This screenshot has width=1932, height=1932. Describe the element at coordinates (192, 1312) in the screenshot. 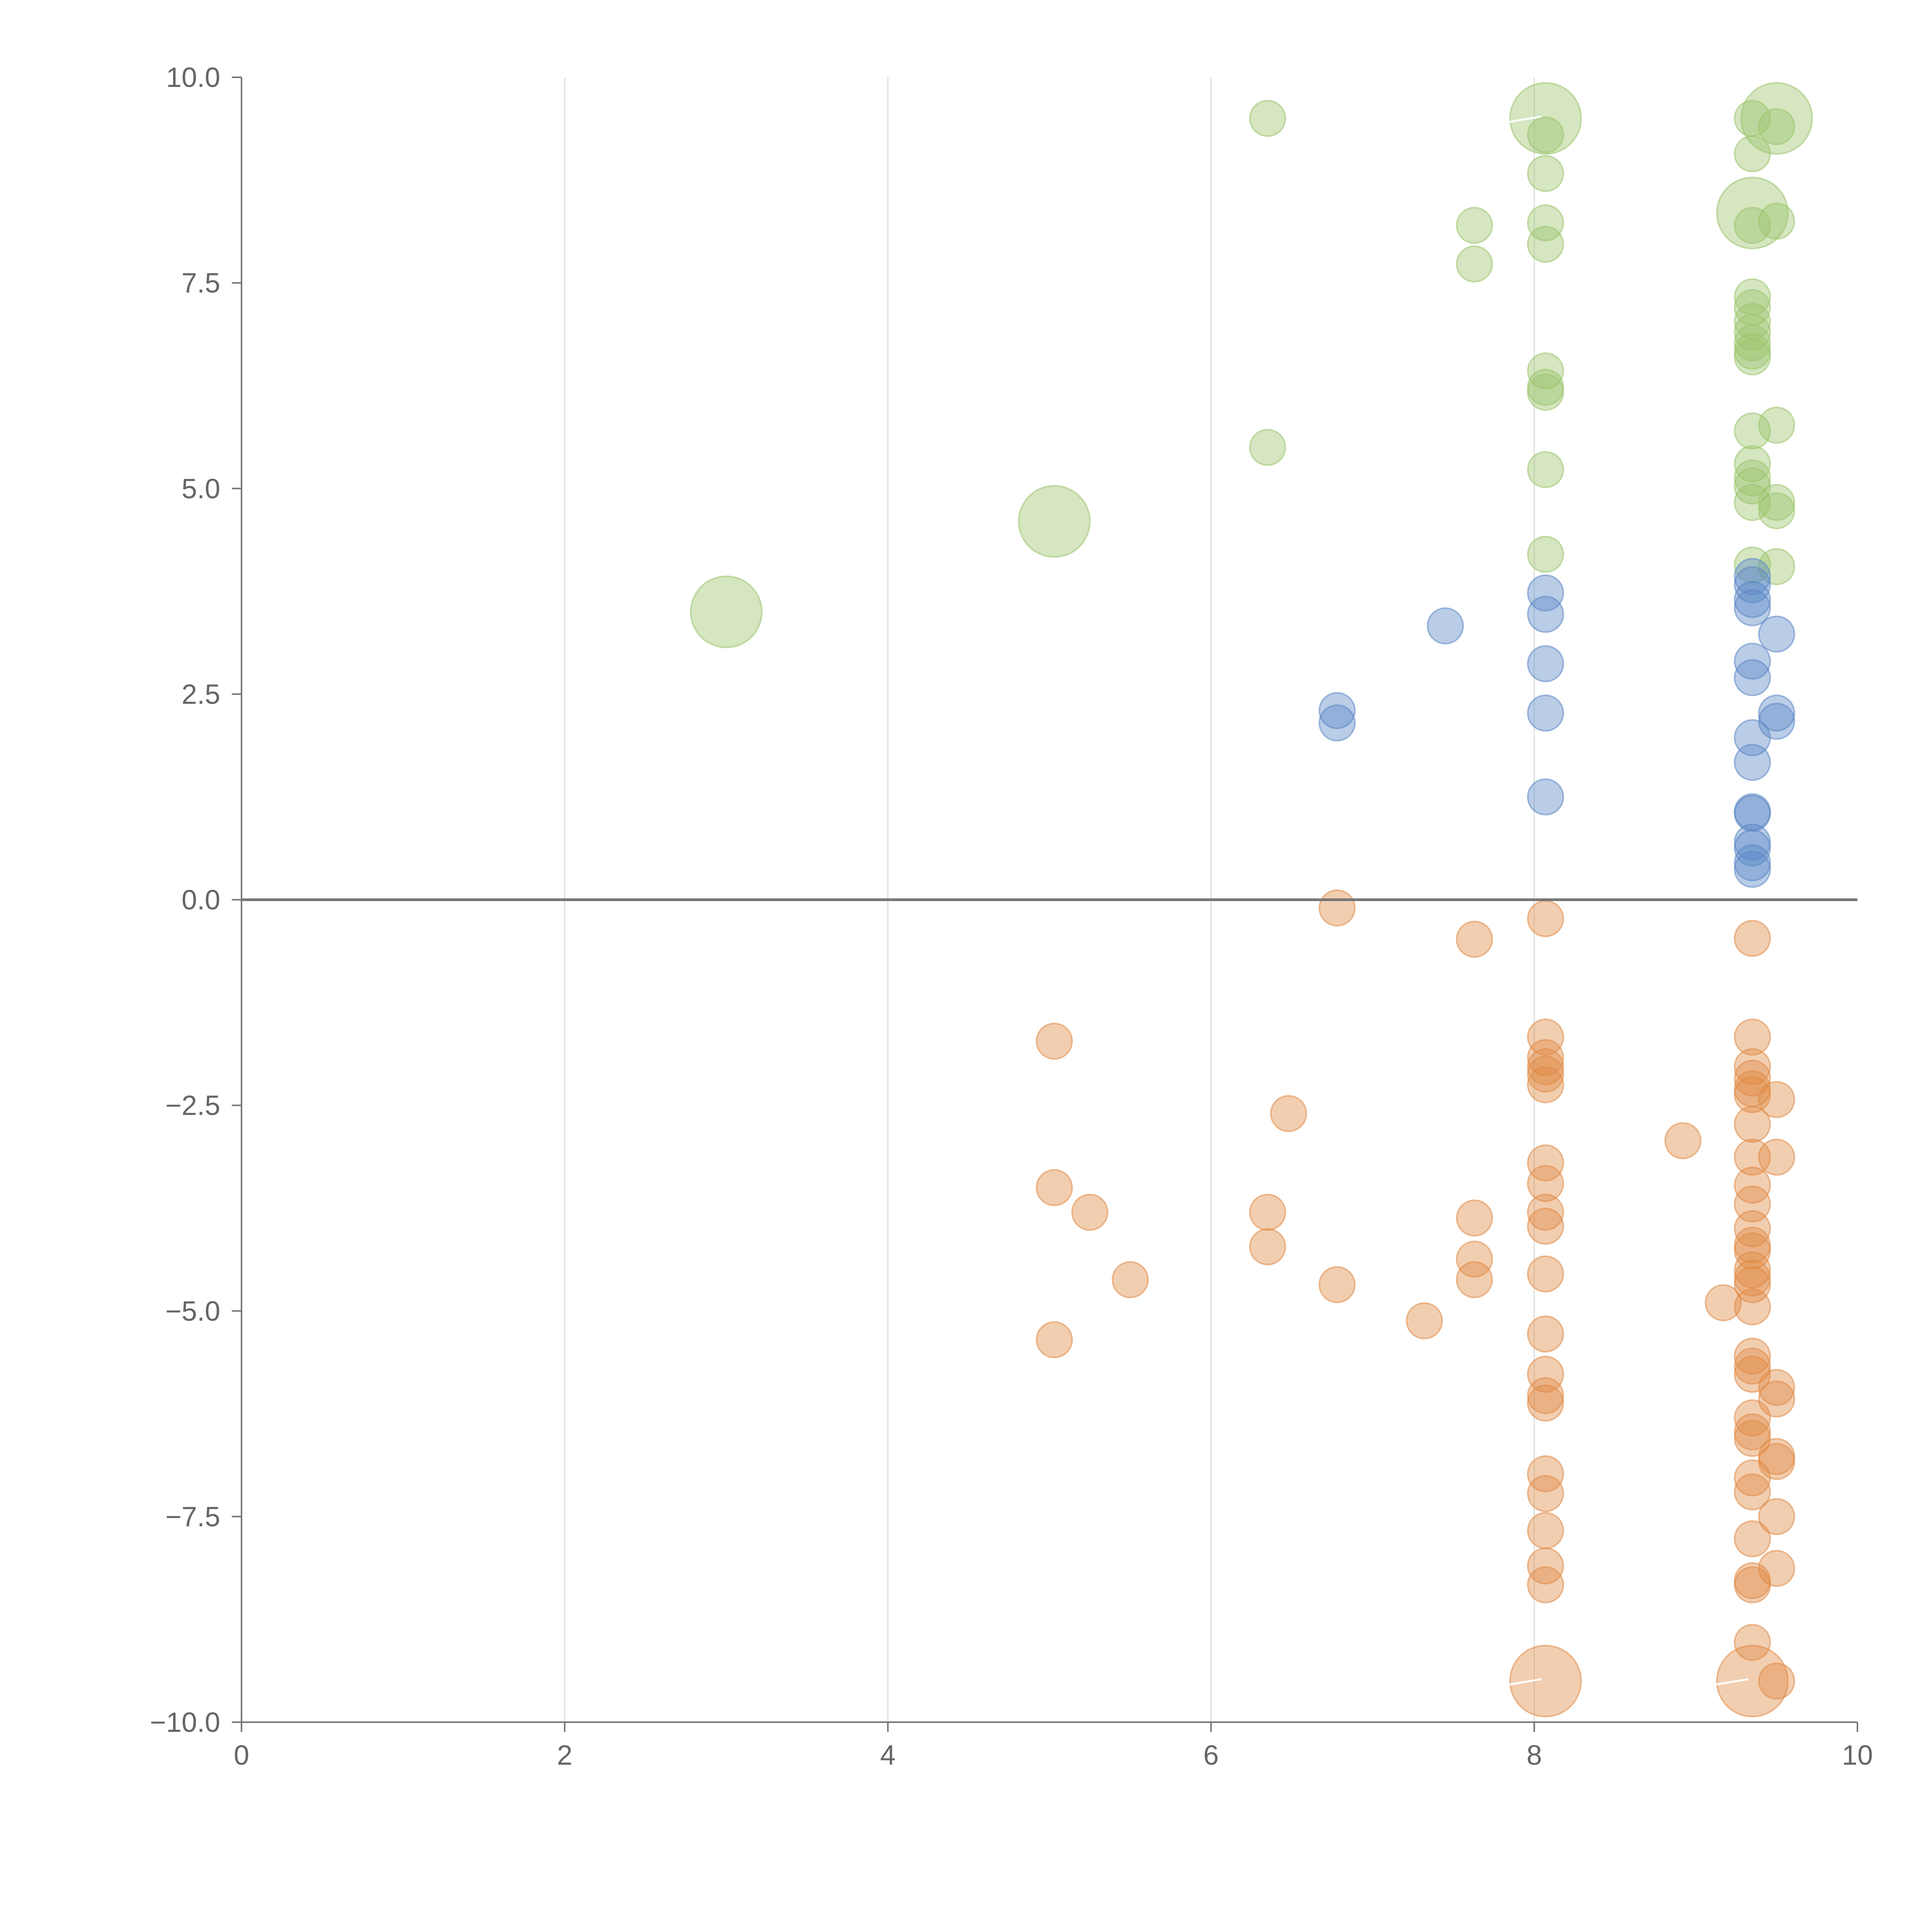

I see `y-tick-label: −5.0` at that location.